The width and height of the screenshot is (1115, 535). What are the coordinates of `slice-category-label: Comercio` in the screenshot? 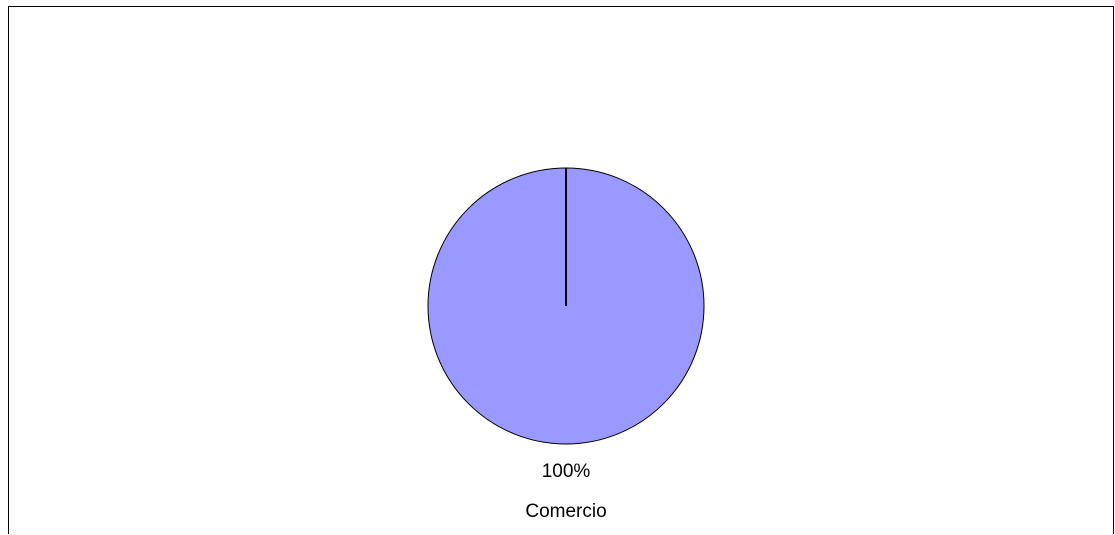 It's located at (565, 511).